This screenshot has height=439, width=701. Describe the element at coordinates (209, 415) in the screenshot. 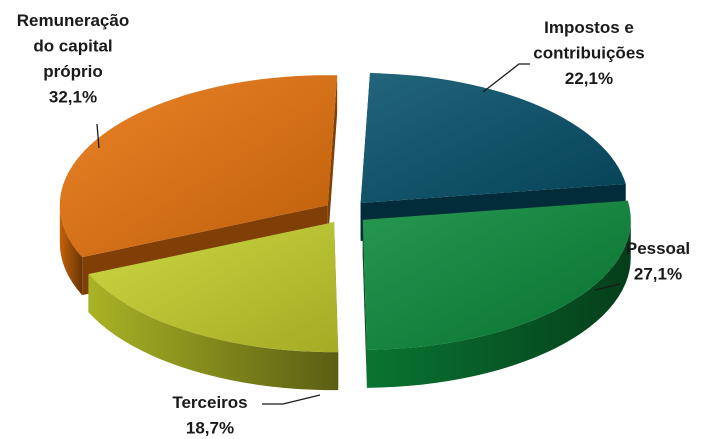

I see `slice-label: Terceiros 18,7%` at that location.